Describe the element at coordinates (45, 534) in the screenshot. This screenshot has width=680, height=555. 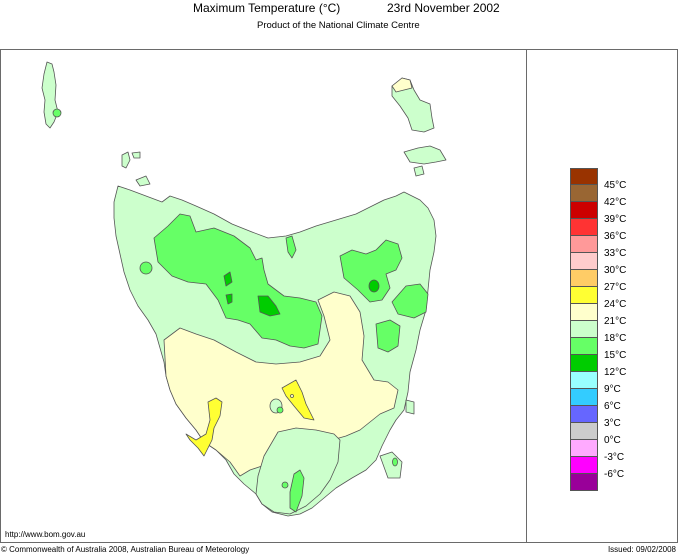
I see `source-url: http://www.bom.gov.au` at that location.